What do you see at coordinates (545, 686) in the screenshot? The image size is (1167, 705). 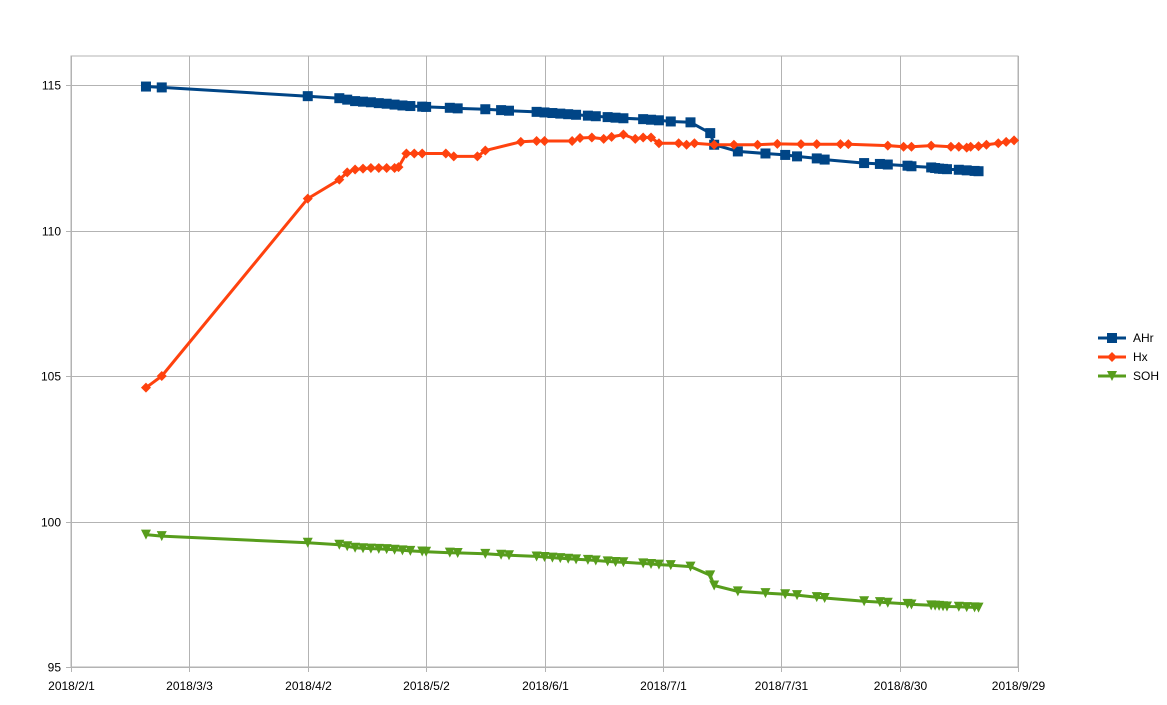 I see `x-tick-label: 2018/6/1` at bounding box center [545, 686].